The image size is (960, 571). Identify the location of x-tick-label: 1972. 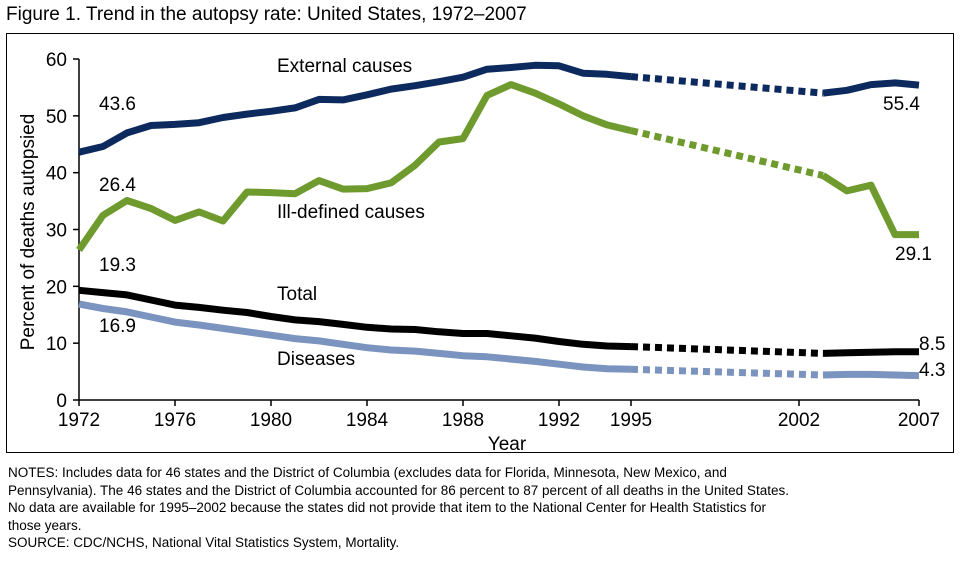
(79, 420).